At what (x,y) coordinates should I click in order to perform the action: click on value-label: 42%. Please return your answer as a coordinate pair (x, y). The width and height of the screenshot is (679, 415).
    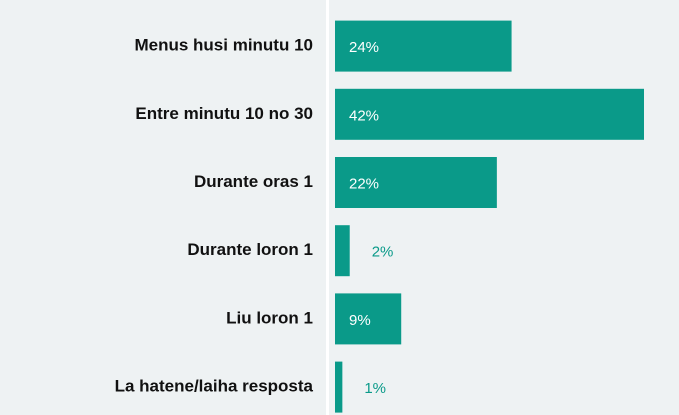
    Looking at the image, I should click on (364, 115).